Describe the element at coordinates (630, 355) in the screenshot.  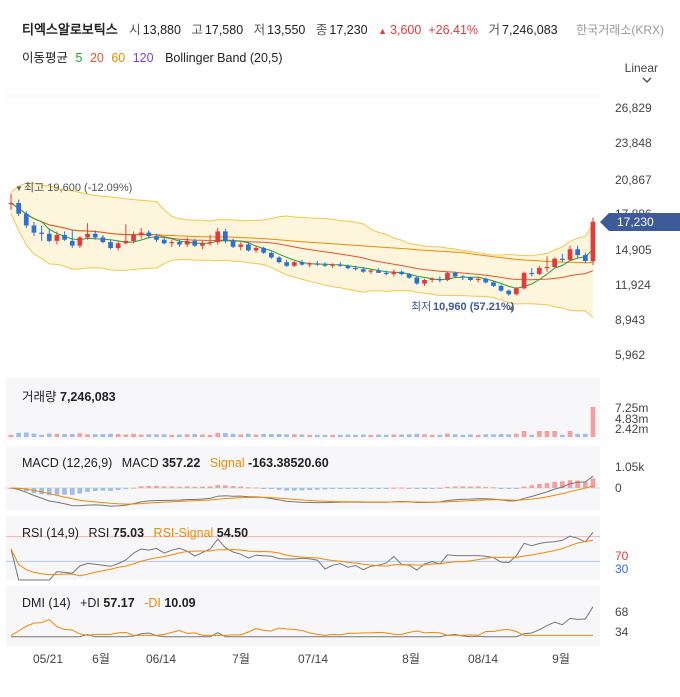
I see `price-tick-label: 5,962` at that location.